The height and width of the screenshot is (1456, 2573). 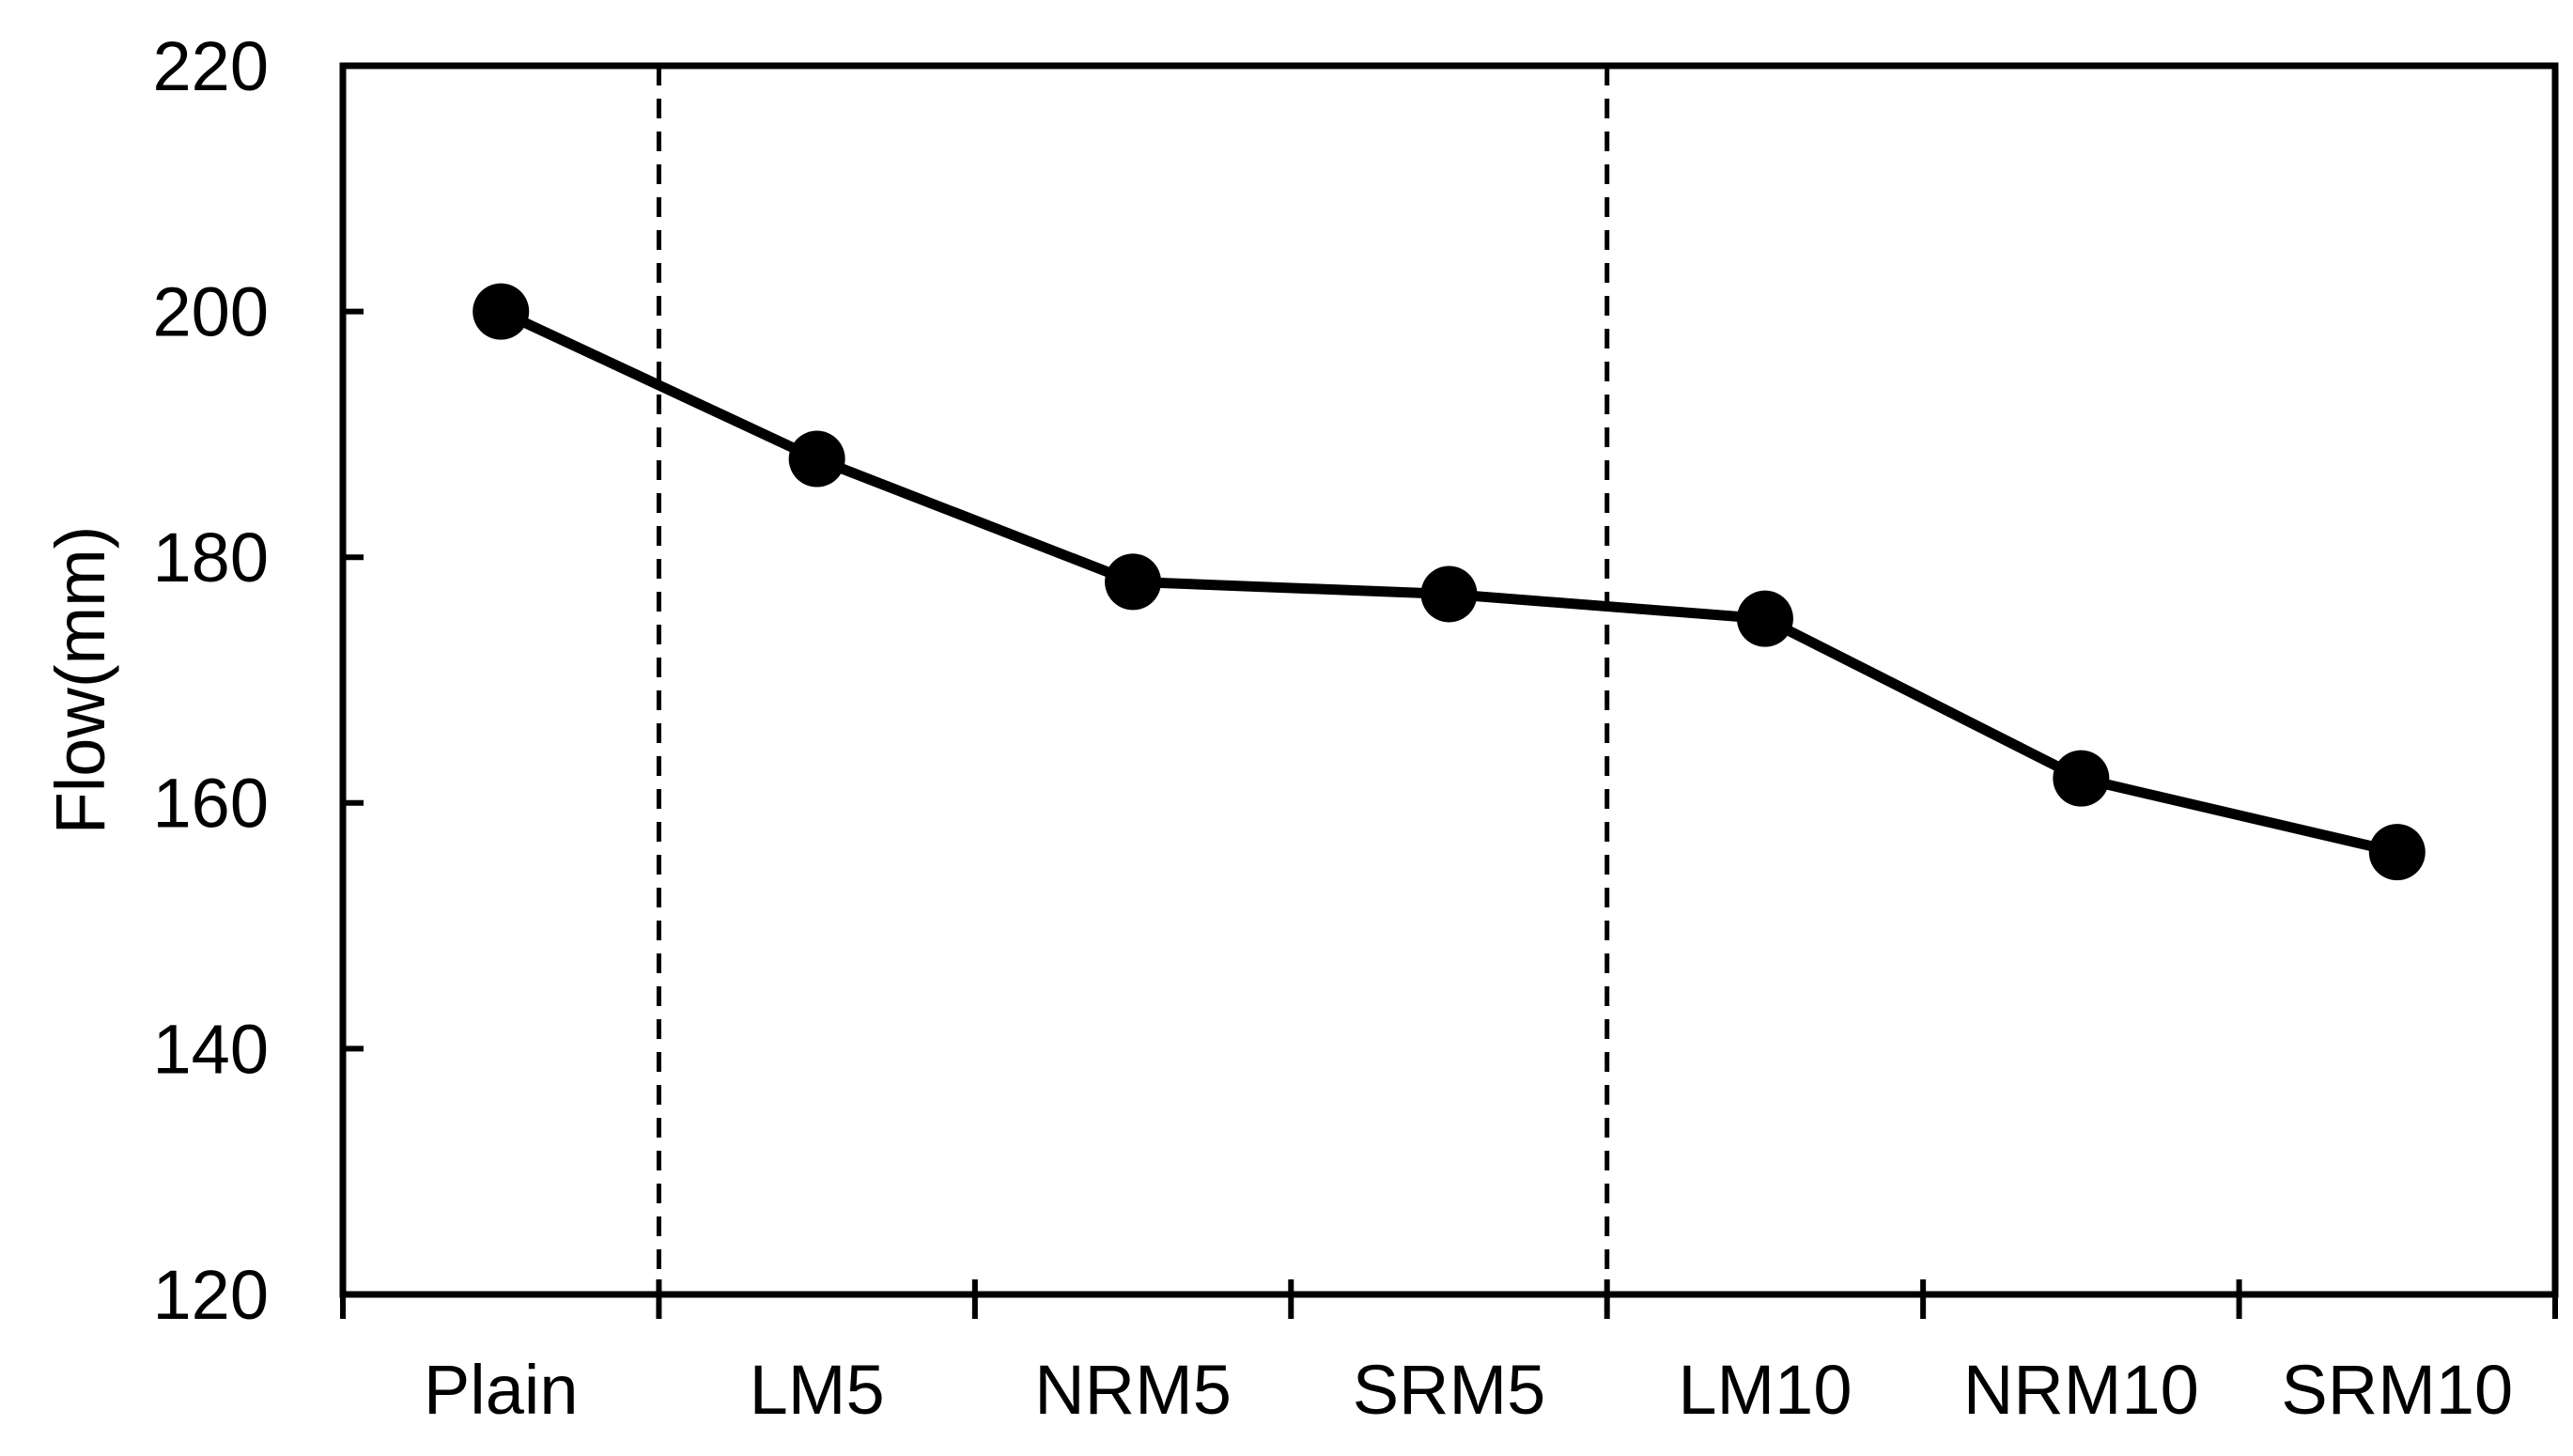 I want to click on y-axis-tick-label: 120, so click(x=211, y=1295).